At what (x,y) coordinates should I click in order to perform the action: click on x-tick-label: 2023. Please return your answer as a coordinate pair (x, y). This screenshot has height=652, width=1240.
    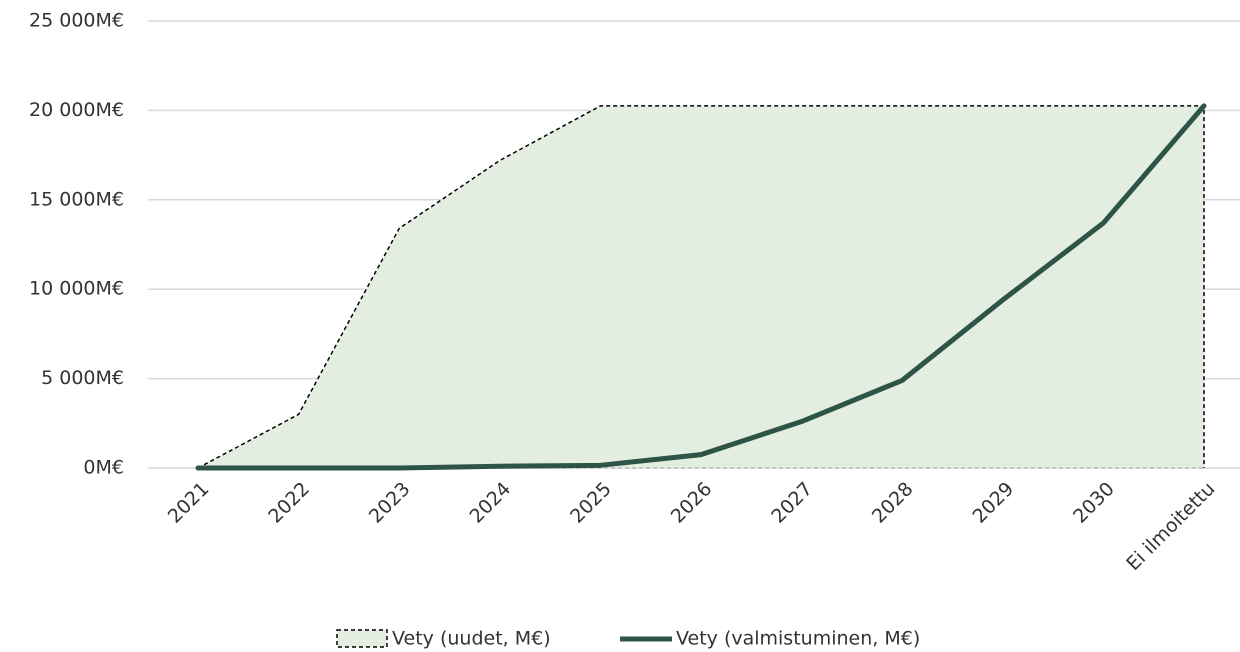
    Looking at the image, I should click on (390, 503).